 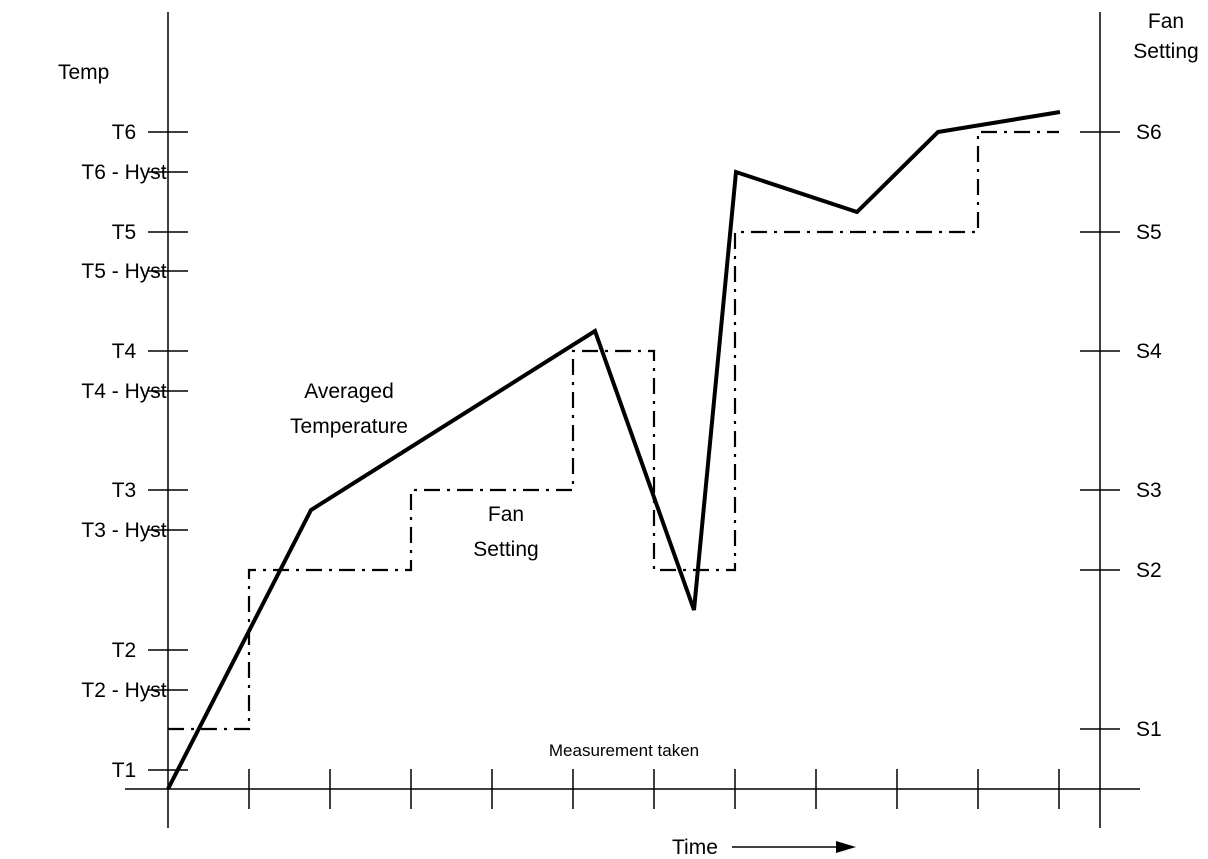 I want to click on left-tick-label-t3h: T3 - Hyst, so click(x=123, y=530).